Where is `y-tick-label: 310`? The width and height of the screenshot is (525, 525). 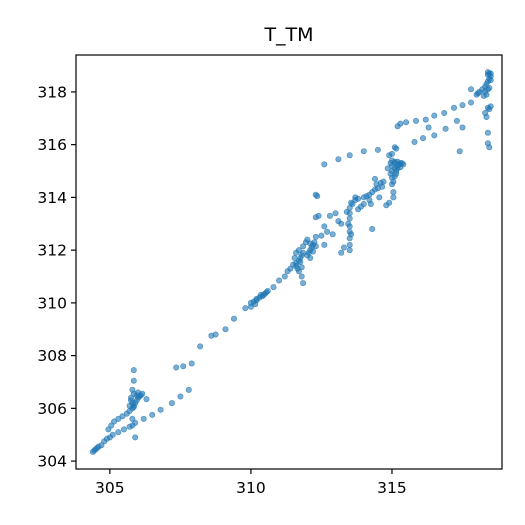
y-tick-label: 310 is located at coordinates (52, 303).